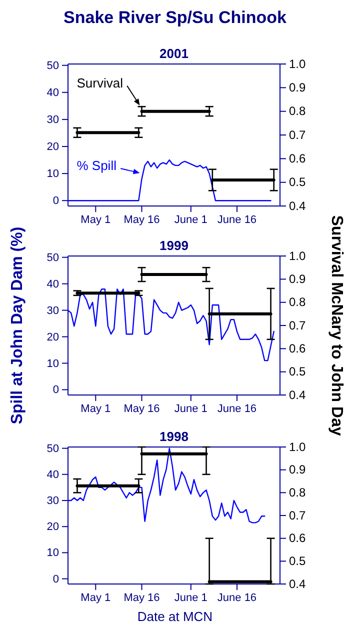 This screenshot has height=633, width=350. I want to click on y-axis-title: Spill at John Day Dam (%), so click(17, 325).